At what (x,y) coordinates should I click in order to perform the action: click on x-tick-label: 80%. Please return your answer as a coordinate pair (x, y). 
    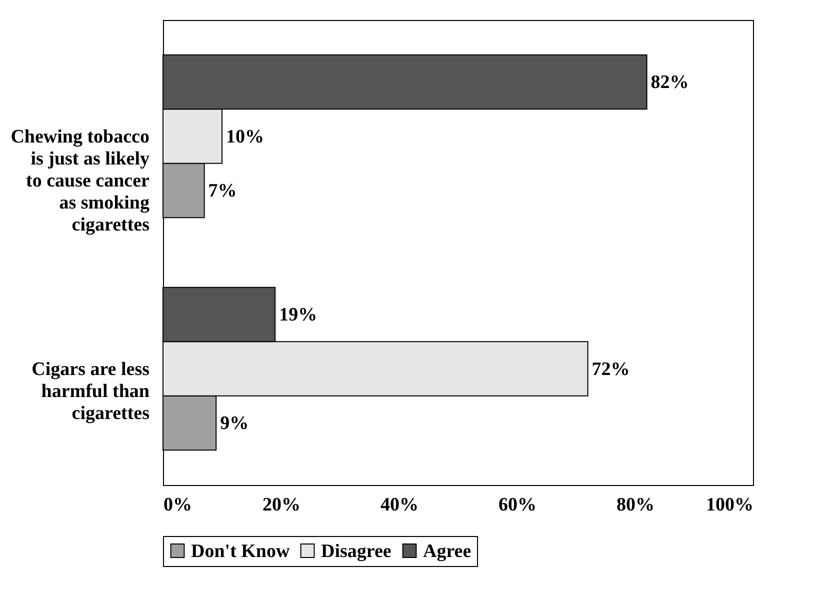
    Looking at the image, I should click on (635, 505).